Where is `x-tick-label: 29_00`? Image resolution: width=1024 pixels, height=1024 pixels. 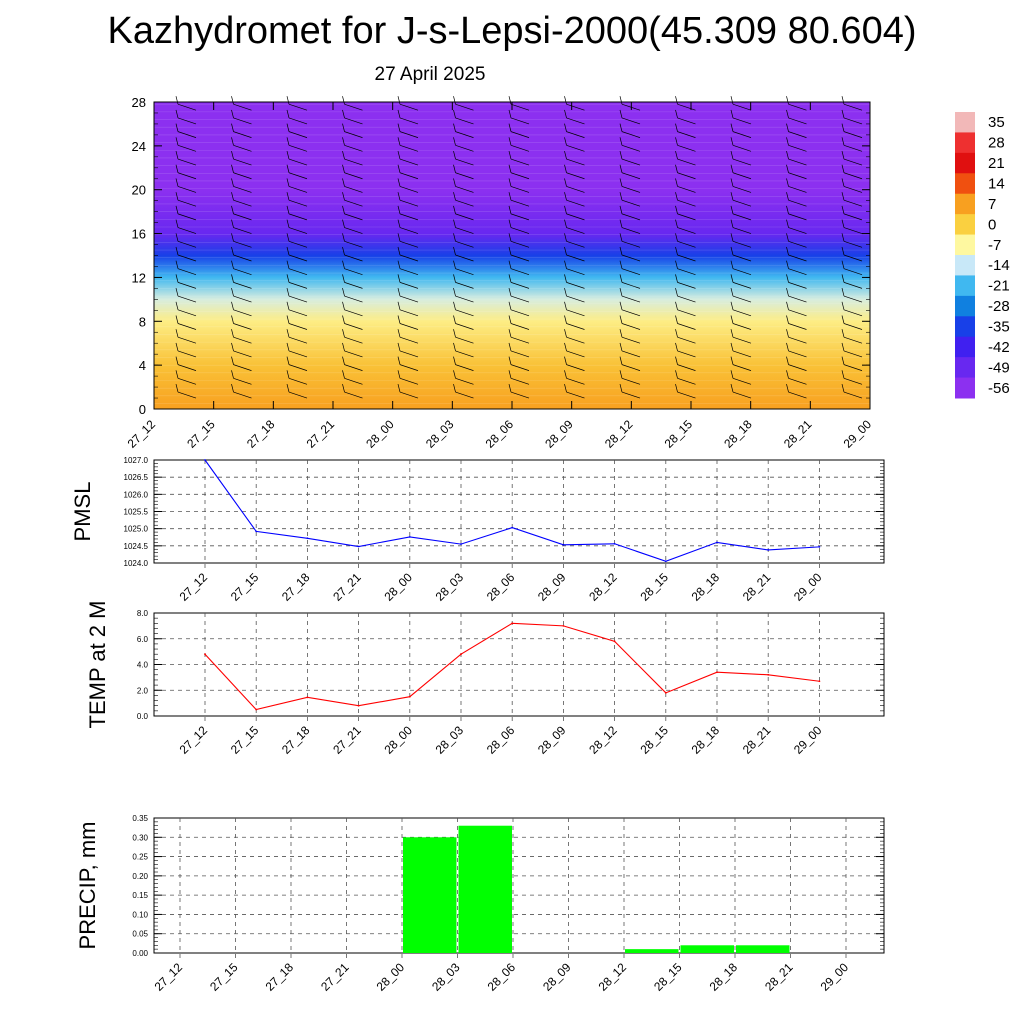 x-tick-label: 29_00 is located at coordinates (835, 977).